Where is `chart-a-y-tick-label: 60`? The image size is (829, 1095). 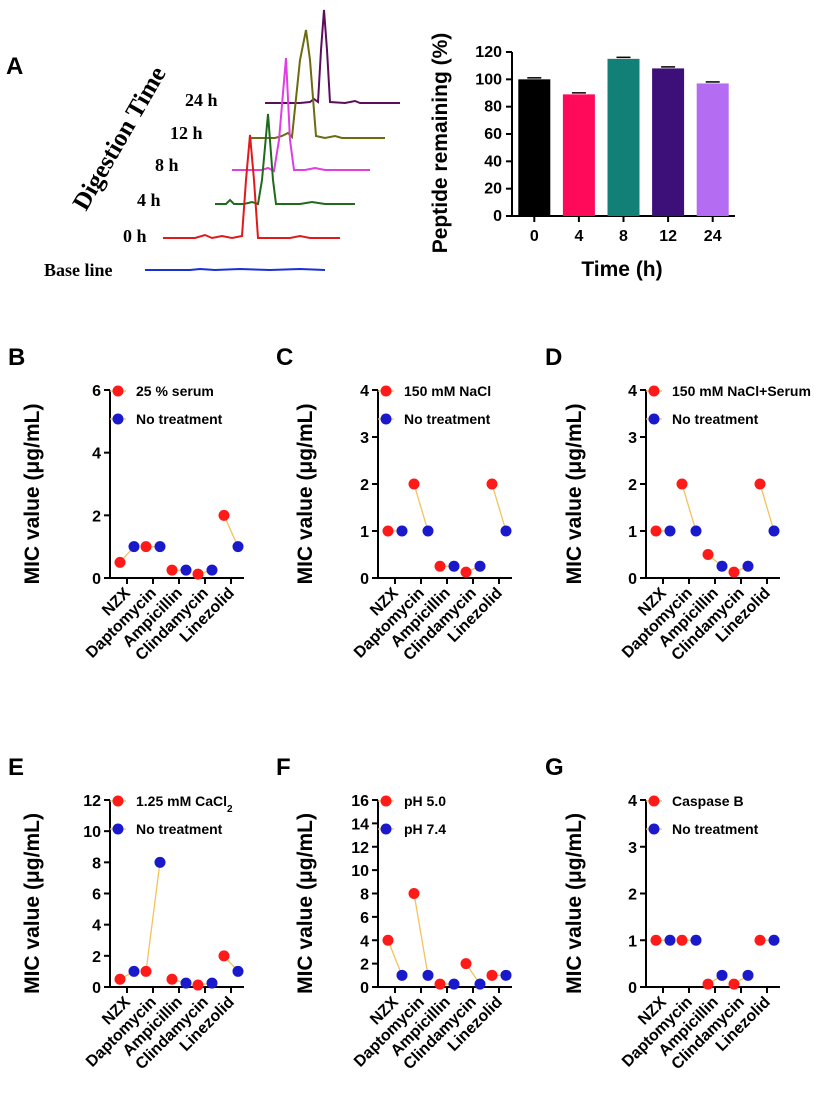
chart-a-y-tick-label: 60 is located at coordinates (493, 134).